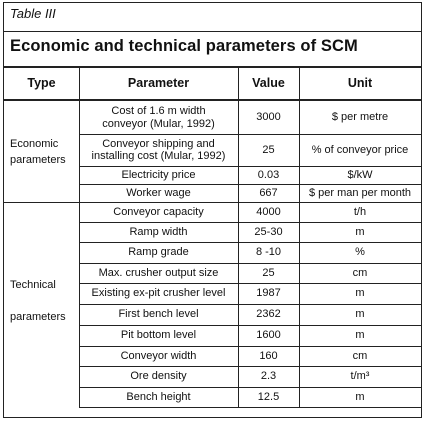 The height and width of the screenshot is (427, 426). Describe the element at coordinates (268, 396) in the screenshot. I see `cell-value: 12.5` at that location.